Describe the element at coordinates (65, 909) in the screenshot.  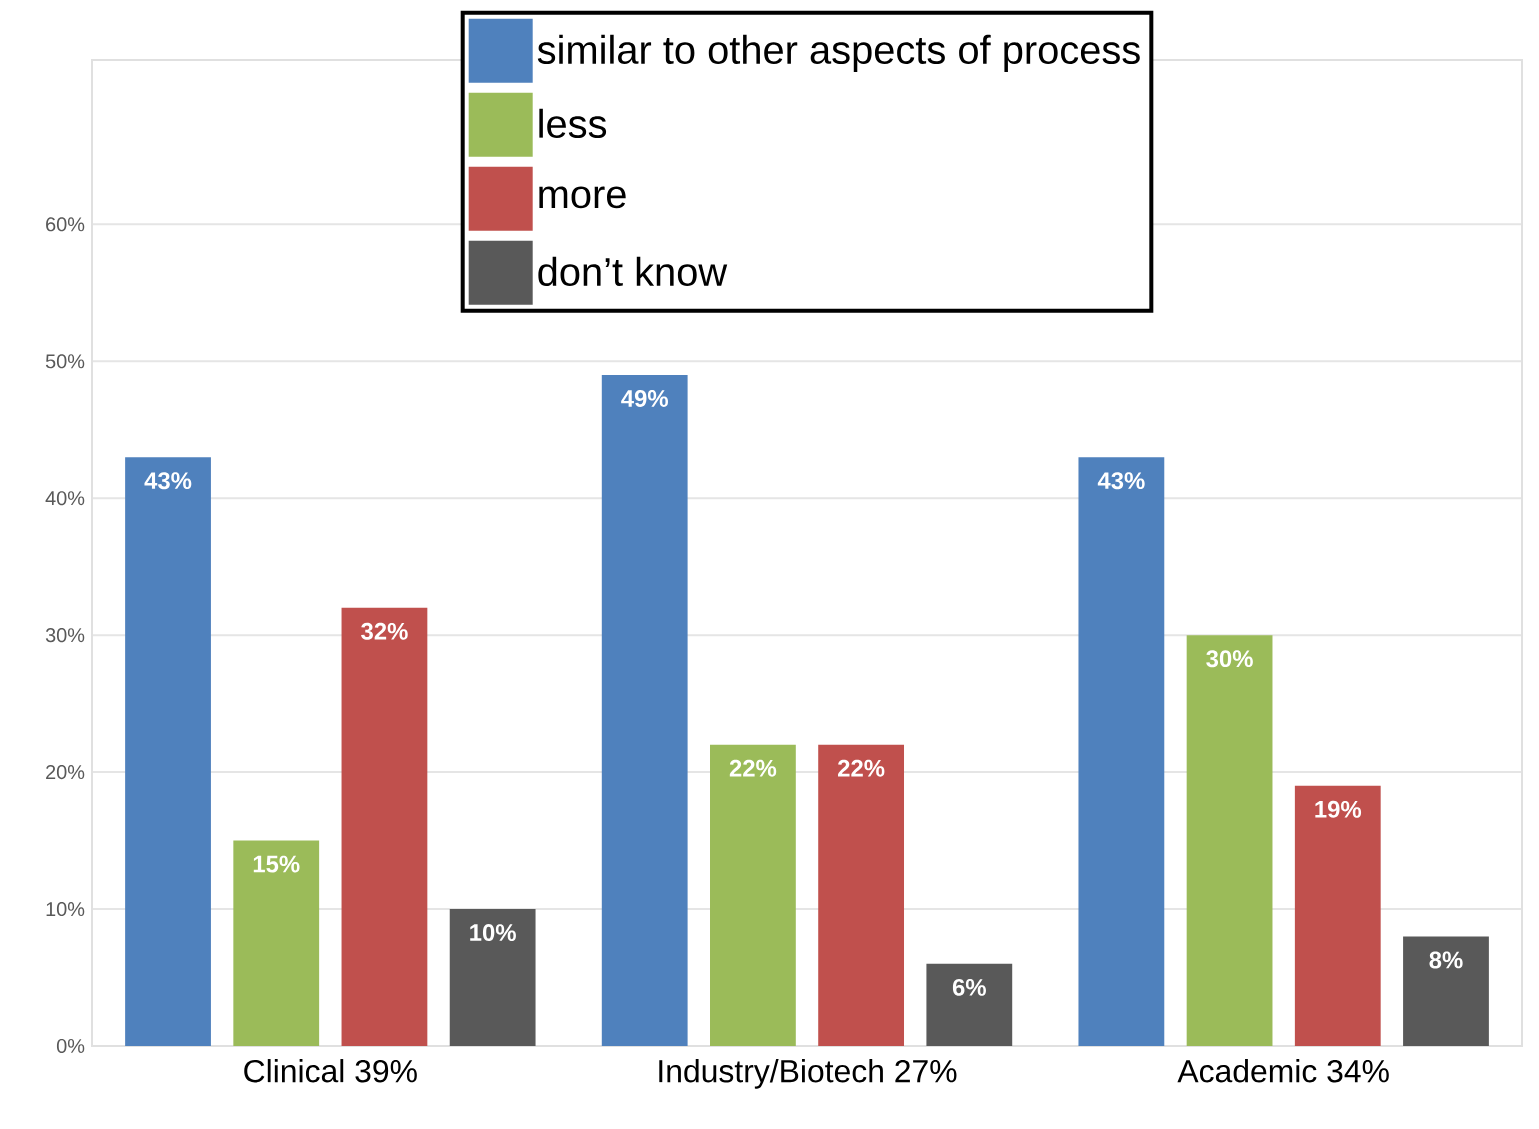
I see `y-tick-label: 10%` at that location.